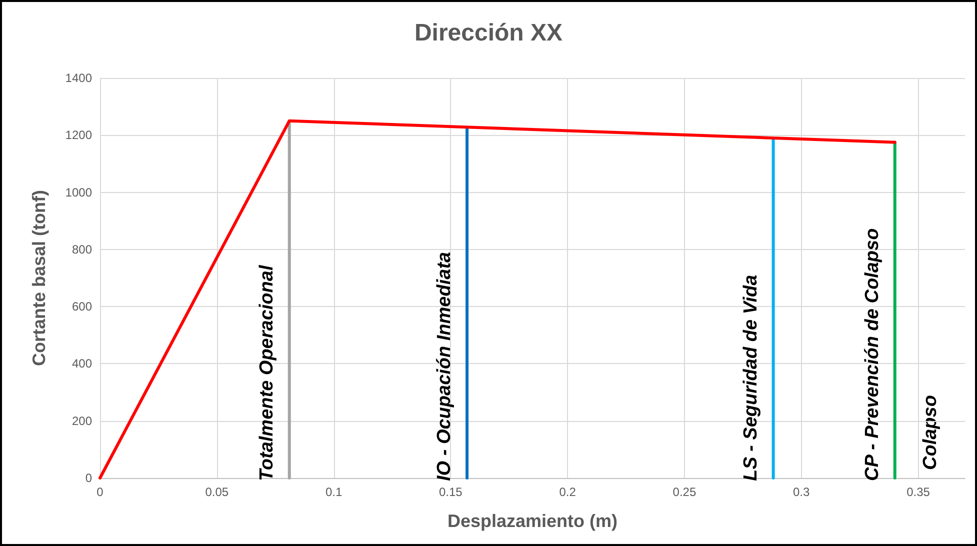 This screenshot has width=977, height=546. What do you see at coordinates (82, 249) in the screenshot?
I see `y-tick-label: 800` at bounding box center [82, 249].